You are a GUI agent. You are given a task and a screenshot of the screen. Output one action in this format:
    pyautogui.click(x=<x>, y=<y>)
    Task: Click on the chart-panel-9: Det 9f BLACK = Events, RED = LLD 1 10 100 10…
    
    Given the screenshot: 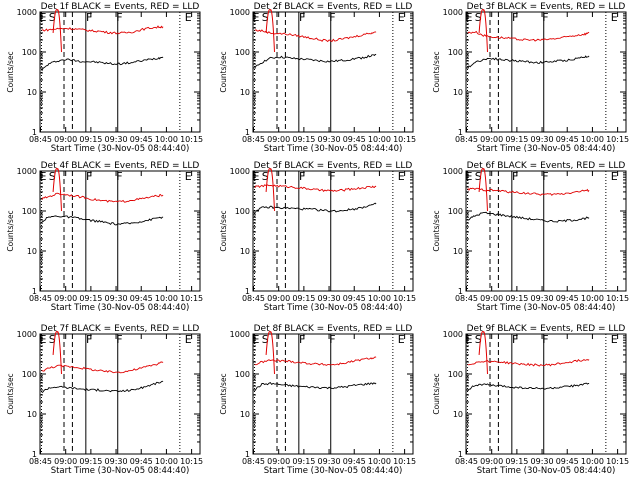 What is the action you would take?
    pyautogui.click(x=530, y=400)
    